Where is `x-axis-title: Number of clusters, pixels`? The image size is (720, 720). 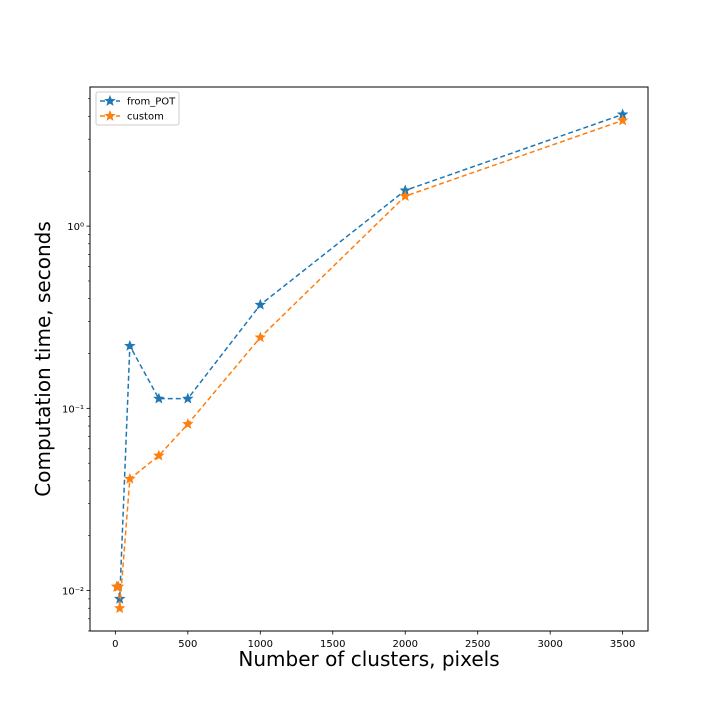 x-axis-title: Number of clusters, pixels is located at coordinates (368, 659).